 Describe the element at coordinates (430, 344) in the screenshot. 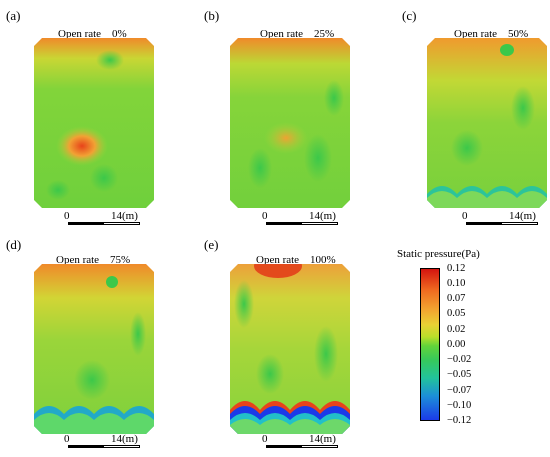

I see `colorbar` at that location.